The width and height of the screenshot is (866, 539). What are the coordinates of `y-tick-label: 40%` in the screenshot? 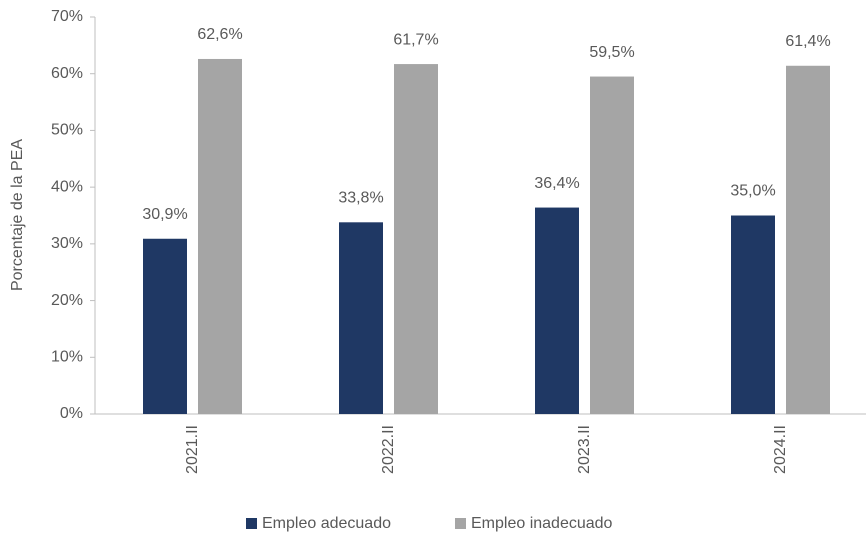 It's located at (67, 186).